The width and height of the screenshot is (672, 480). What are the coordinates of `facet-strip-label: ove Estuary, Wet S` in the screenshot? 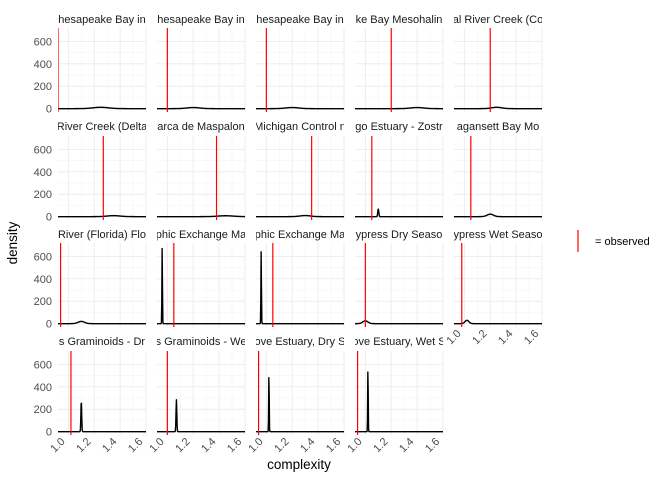 It's located at (398, 342).